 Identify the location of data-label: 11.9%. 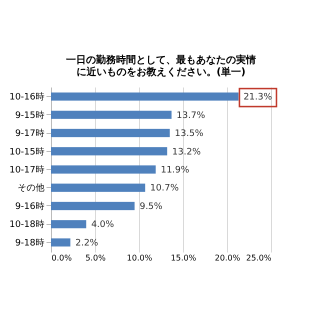
(175, 171).